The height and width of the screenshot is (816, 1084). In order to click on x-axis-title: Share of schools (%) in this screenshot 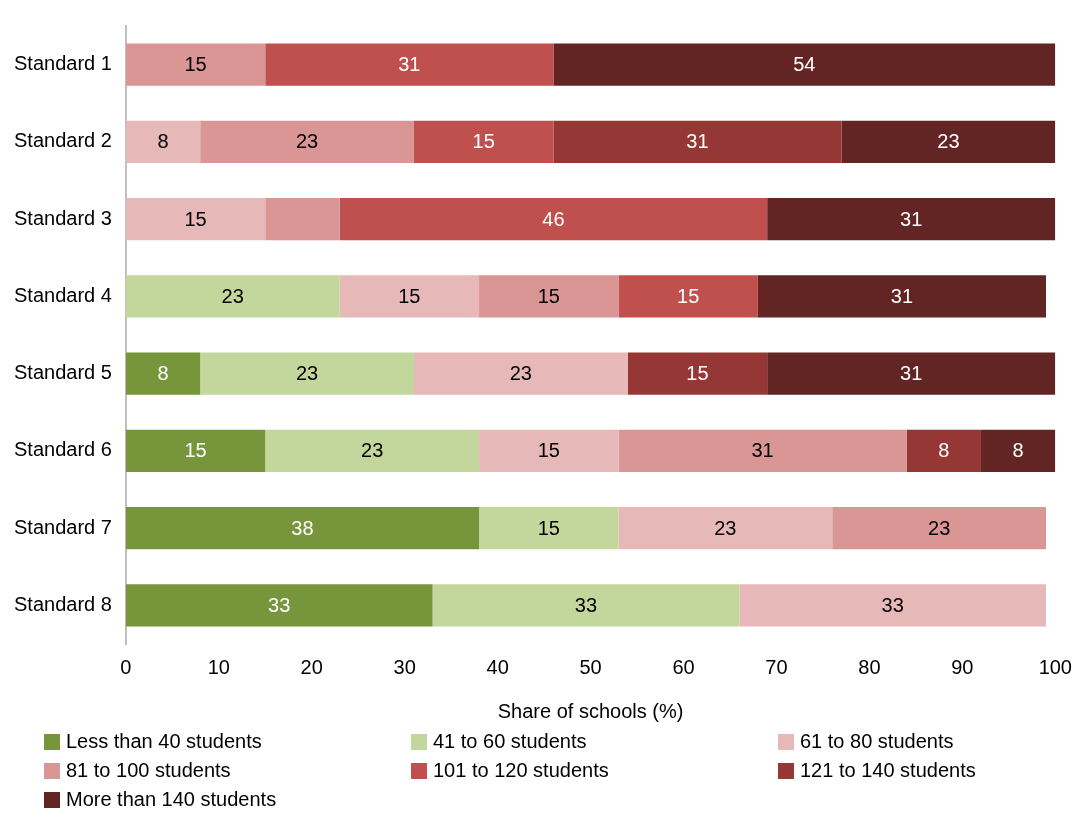, I will do `click(590, 710)`.